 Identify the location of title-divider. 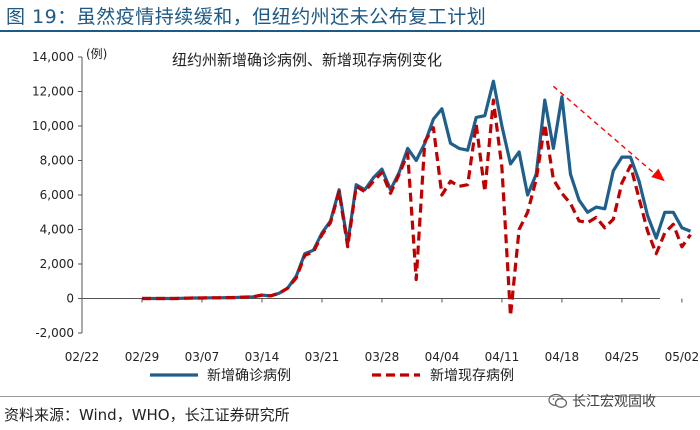
(350, 31).